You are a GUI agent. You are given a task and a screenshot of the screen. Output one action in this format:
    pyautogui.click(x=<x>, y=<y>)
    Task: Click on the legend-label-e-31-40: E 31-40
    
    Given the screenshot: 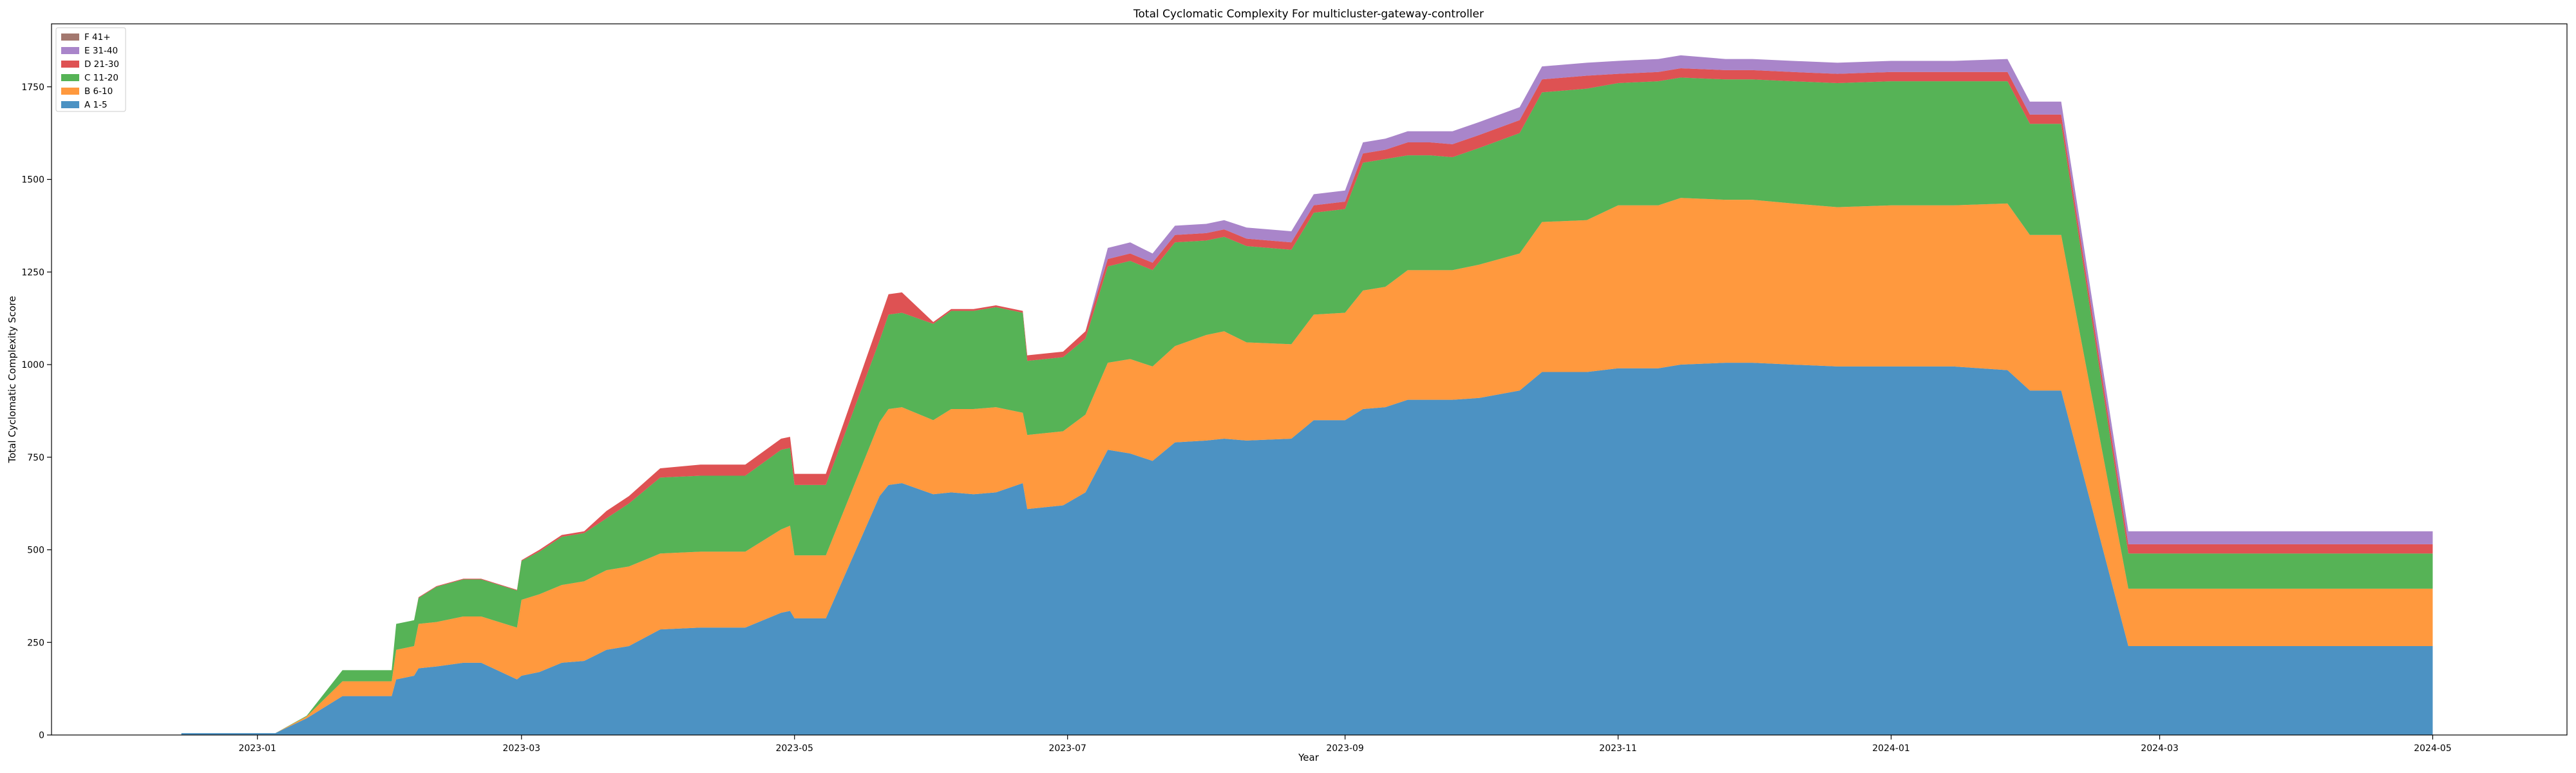 What is the action you would take?
    pyautogui.click(x=101, y=51)
    